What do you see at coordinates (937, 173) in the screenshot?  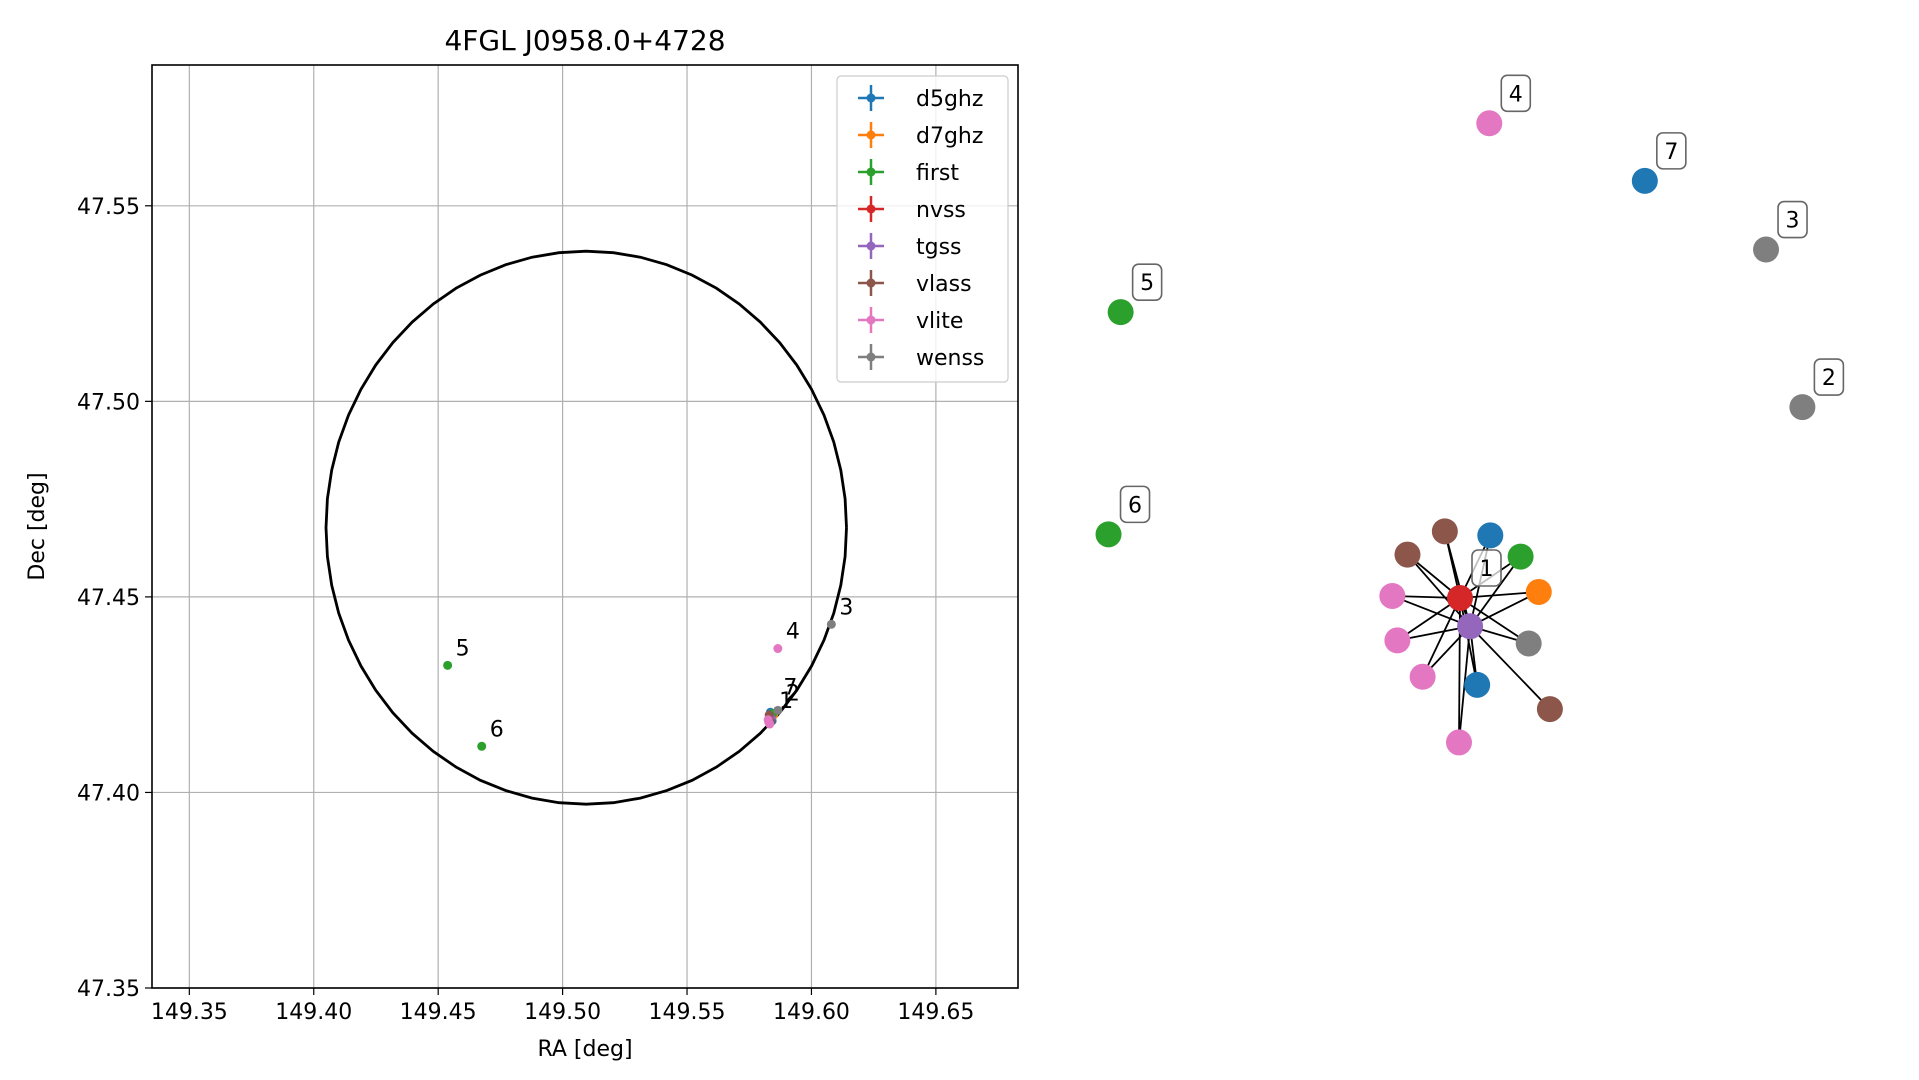 I see `legend-label: first` at bounding box center [937, 173].